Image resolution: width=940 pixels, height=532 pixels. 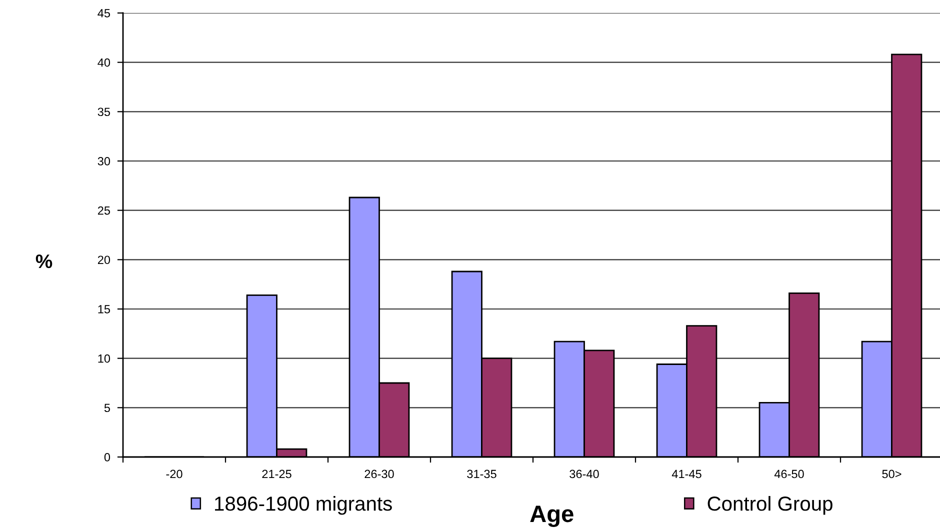 What do you see at coordinates (104, 358) in the screenshot?
I see `y-tick-label: 10` at bounding box center [104, 358].